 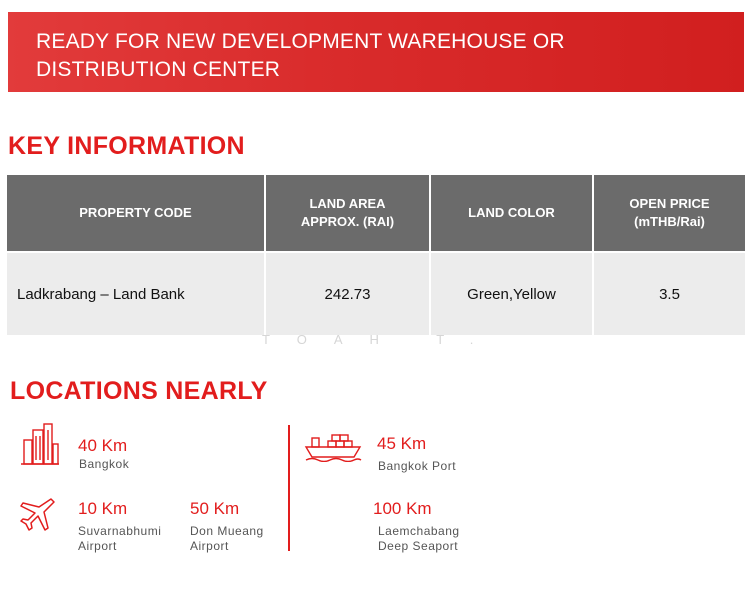 What do you see at coordinates (402, 508) in the screenshot?
I see `laemchabang-distance: 100 Km` at bounding box center [402, 508].